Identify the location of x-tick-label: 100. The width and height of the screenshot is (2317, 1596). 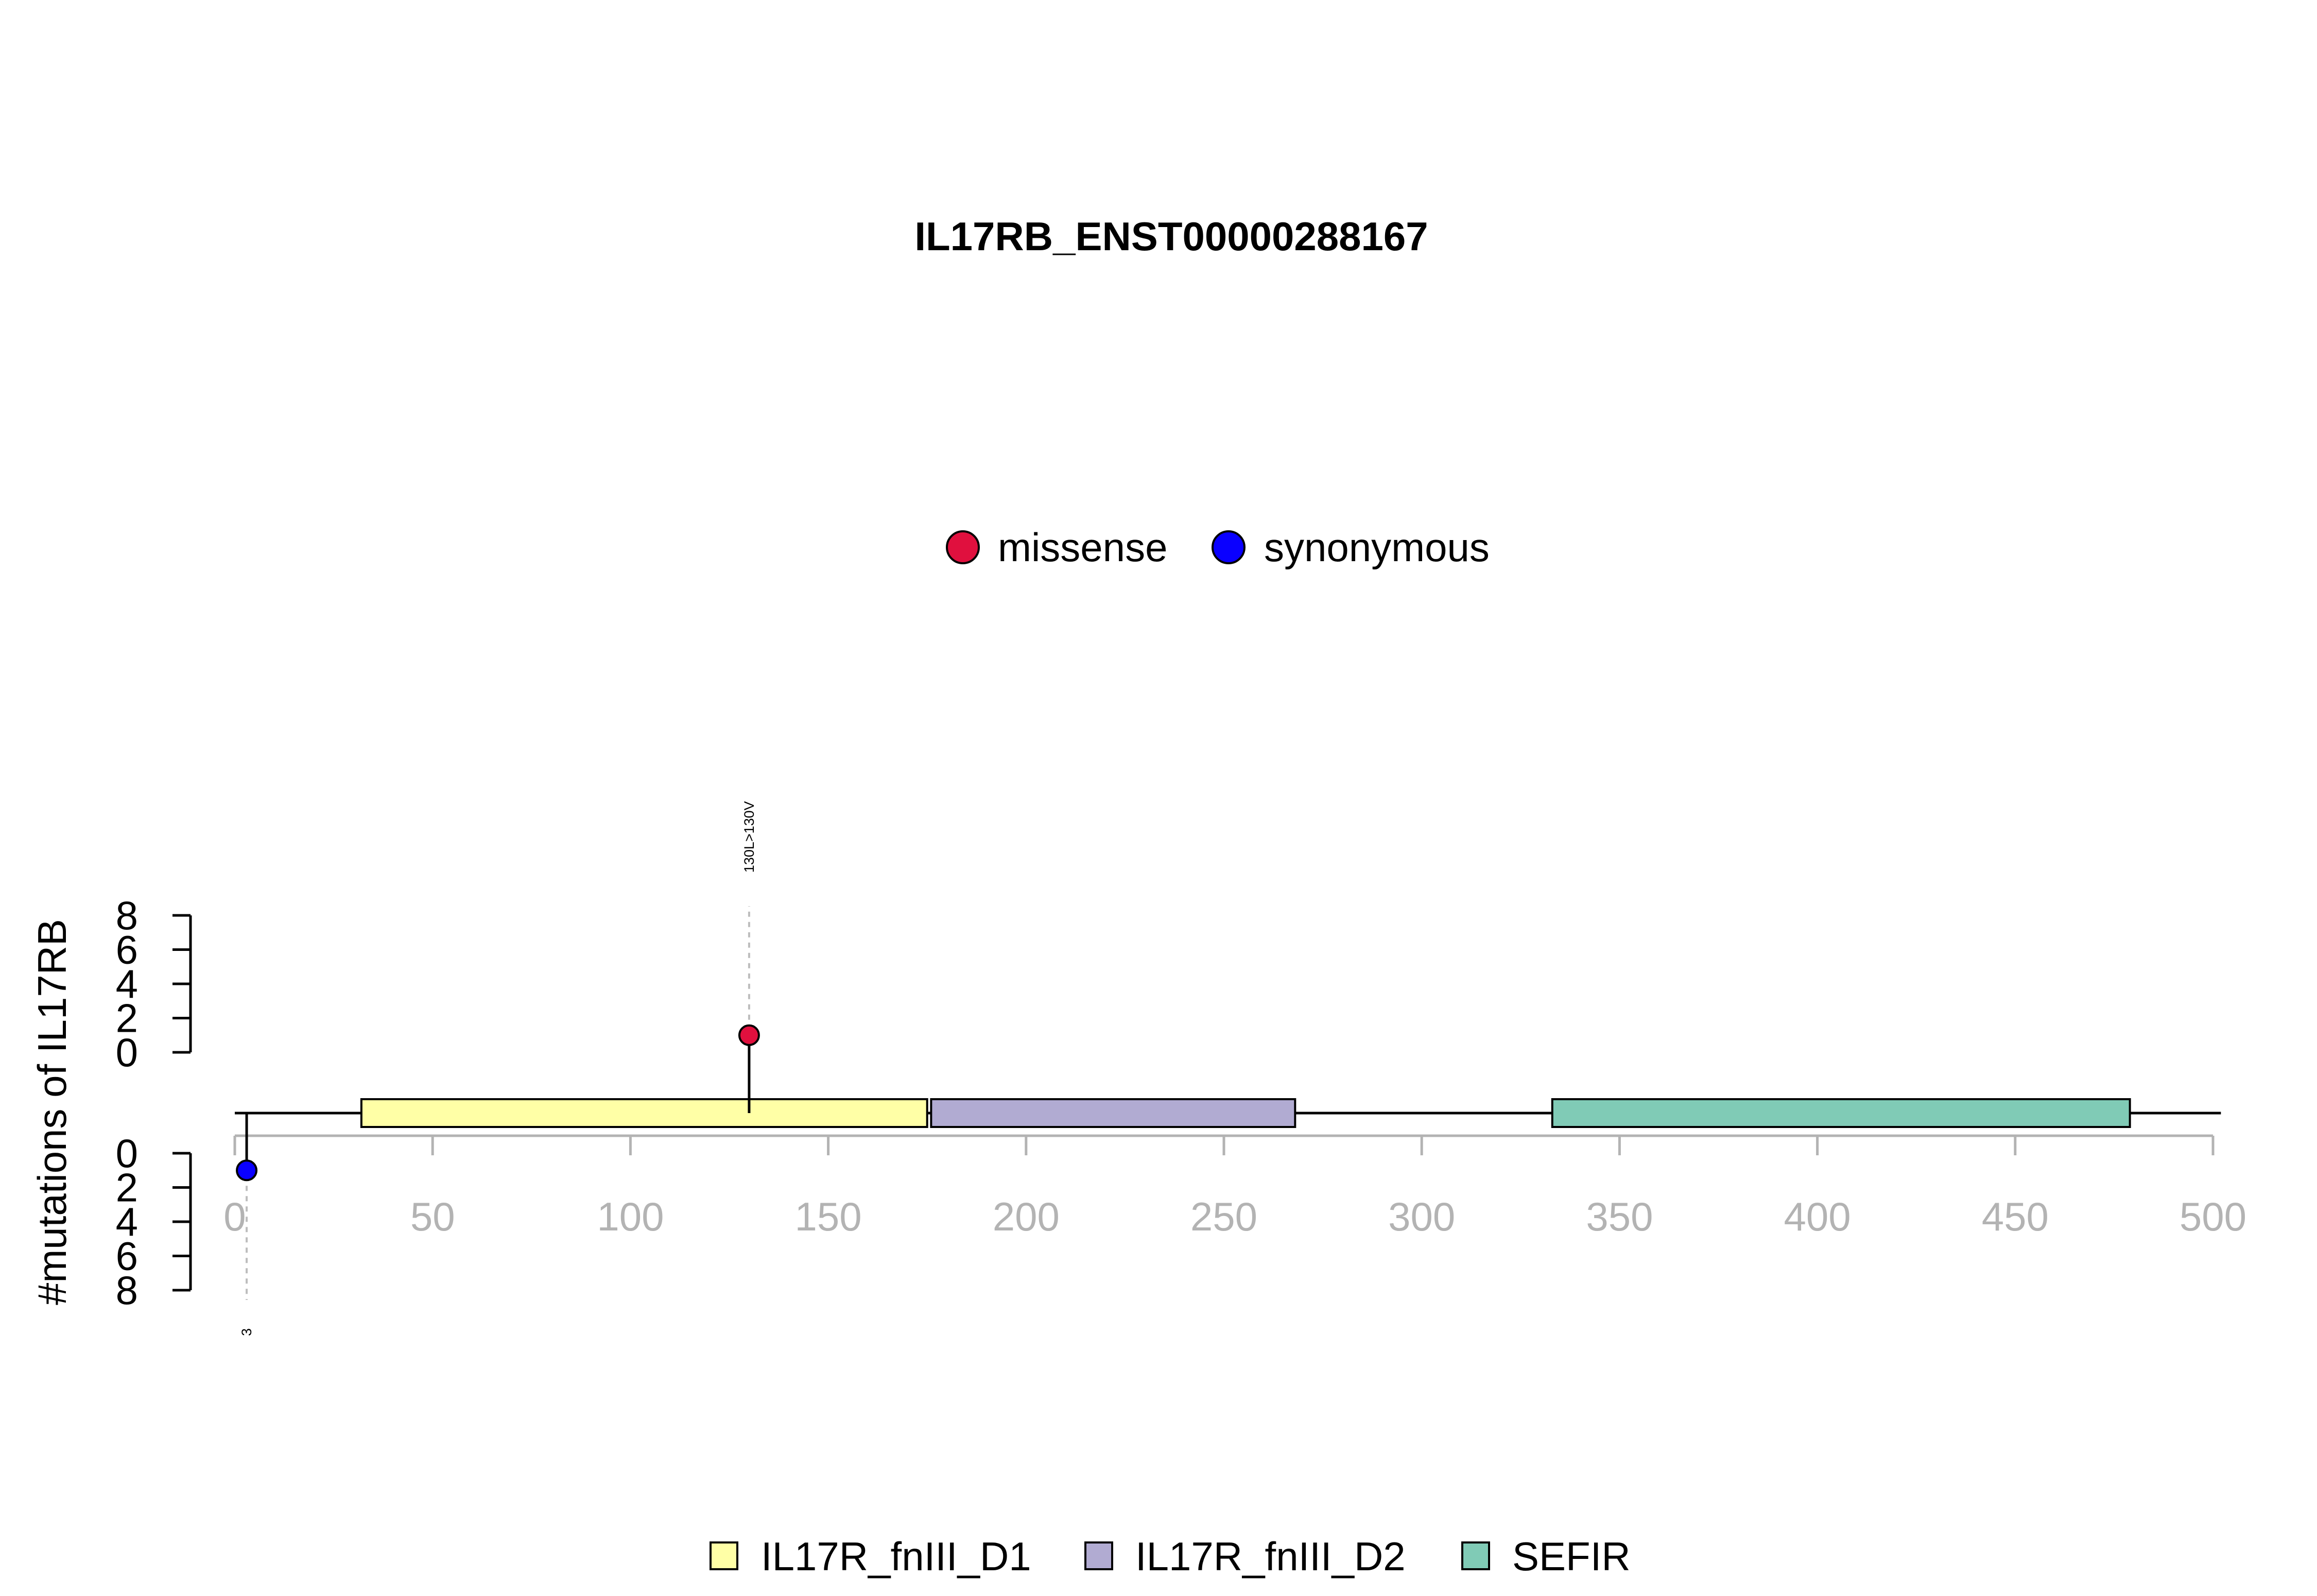
(630, 1216).